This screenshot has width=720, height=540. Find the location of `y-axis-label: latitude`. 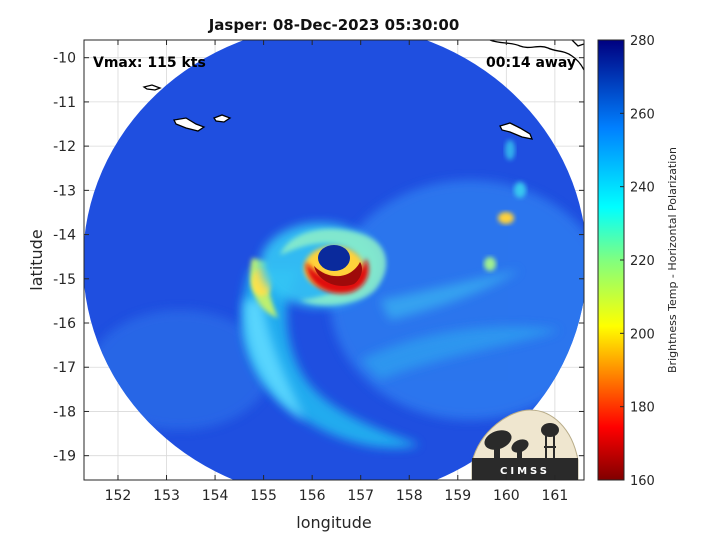

y-axis-label: latitude is located at coordinates (36, 259).